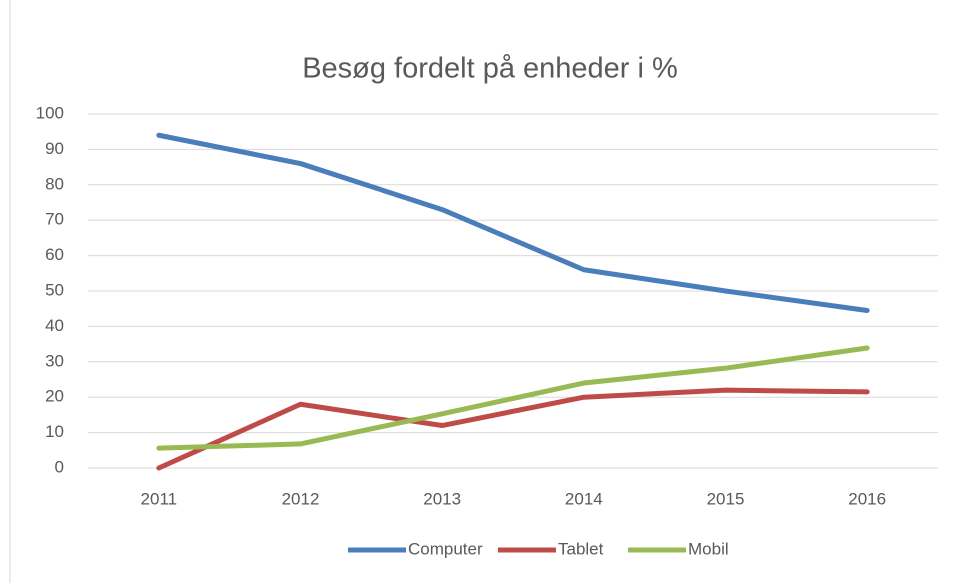 The height and width of the screenshot is (588, 955). Describe the element at coordinates (159, 498) in the screenshot. I see `x-tick-label: 2011` at that location.